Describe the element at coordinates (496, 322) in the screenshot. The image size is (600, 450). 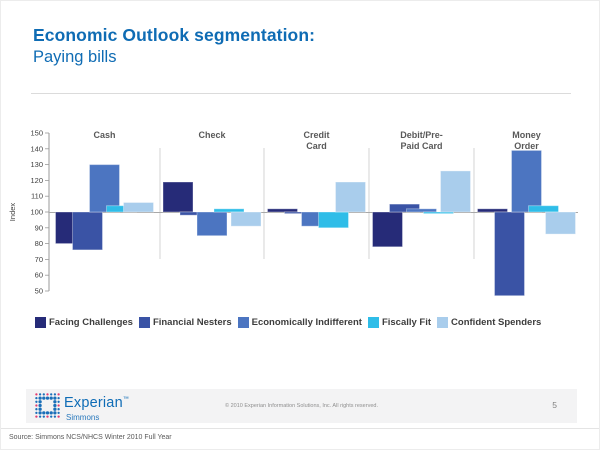
I see `legend-label: Confident Spenders` at that location.